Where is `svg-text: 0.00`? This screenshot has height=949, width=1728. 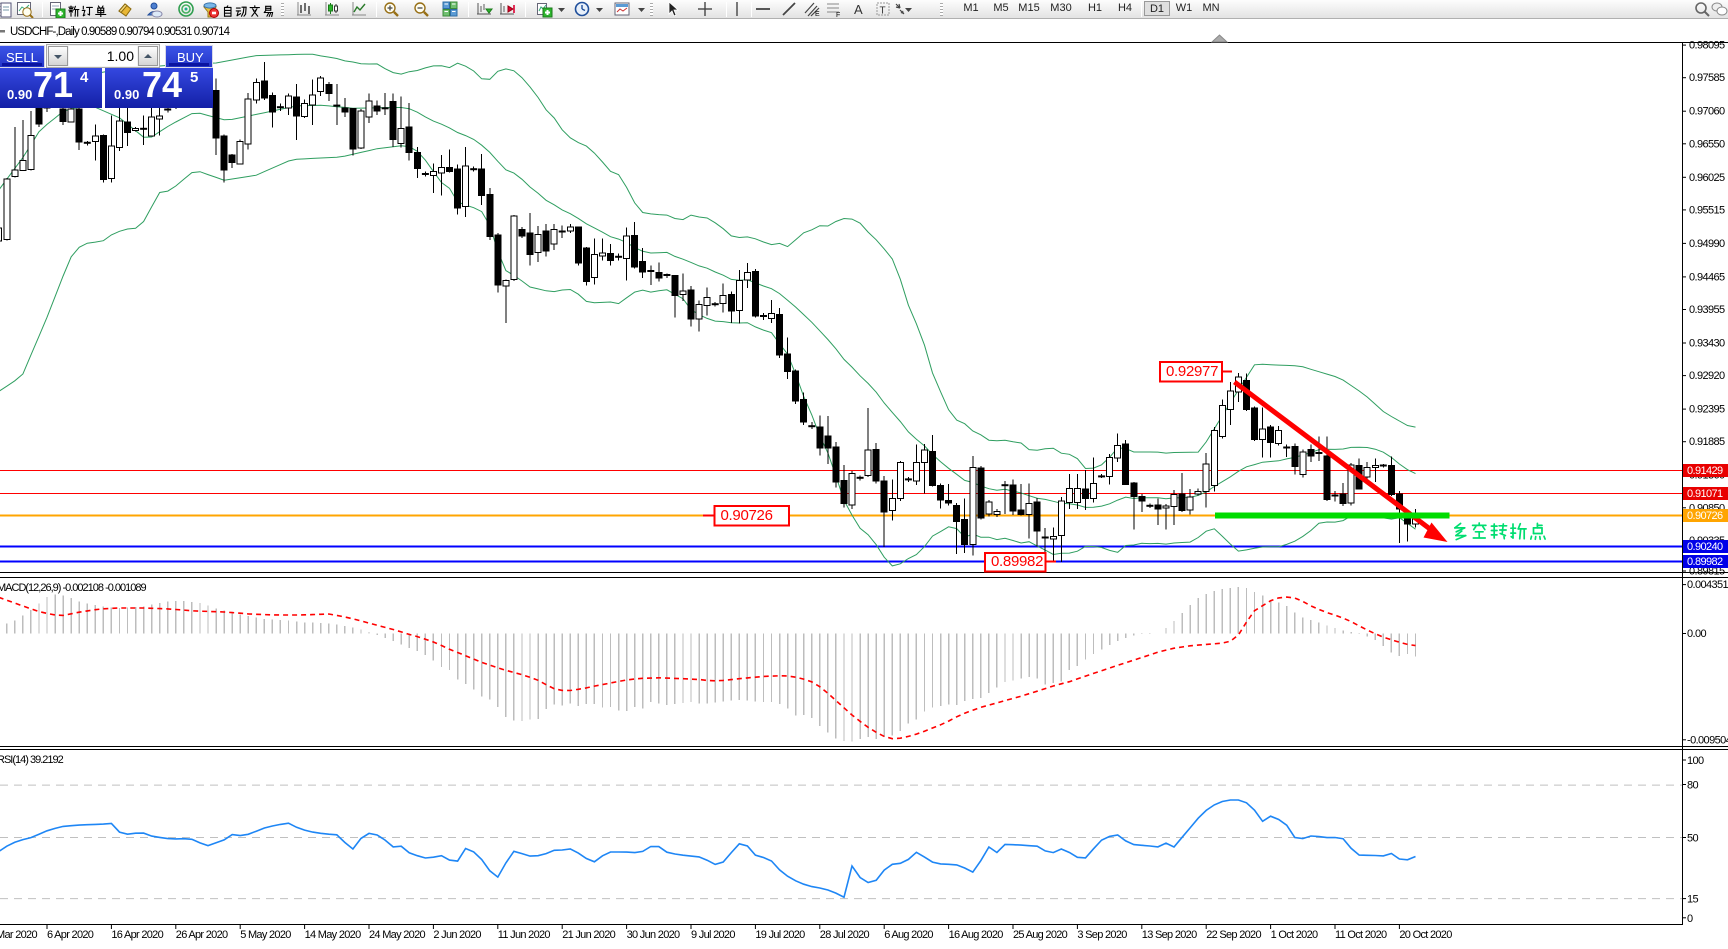
svg-text: 0.00 is located at coordinates (1696, 634).